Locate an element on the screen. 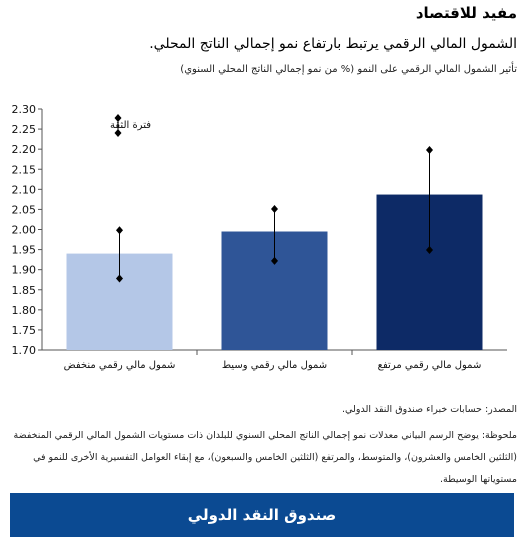 The height and width of the screenshot is (537, 527). imf-brand-bar: صندوق النقد الدولي is located at coordinates (262, 515).